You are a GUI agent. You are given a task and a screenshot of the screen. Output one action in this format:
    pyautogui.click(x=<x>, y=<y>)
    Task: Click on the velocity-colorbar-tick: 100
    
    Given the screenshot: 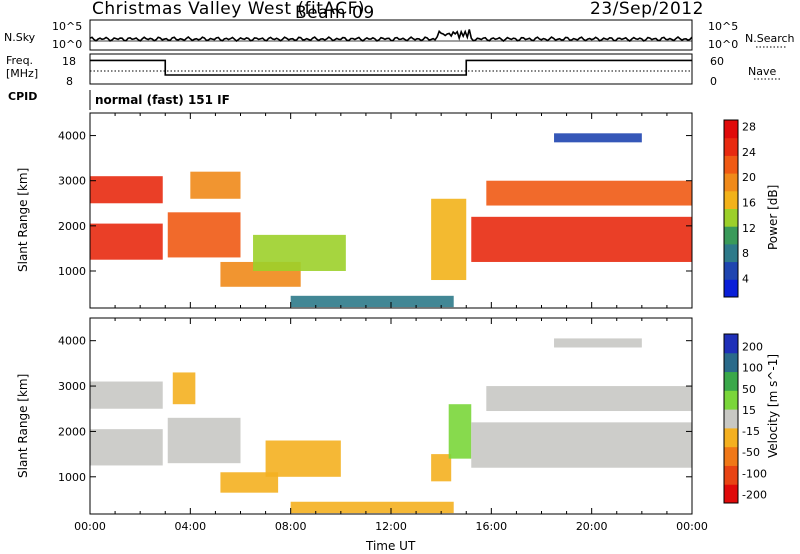 What is the action you would take?
    pyautogui.click(x=752, y=368)
    